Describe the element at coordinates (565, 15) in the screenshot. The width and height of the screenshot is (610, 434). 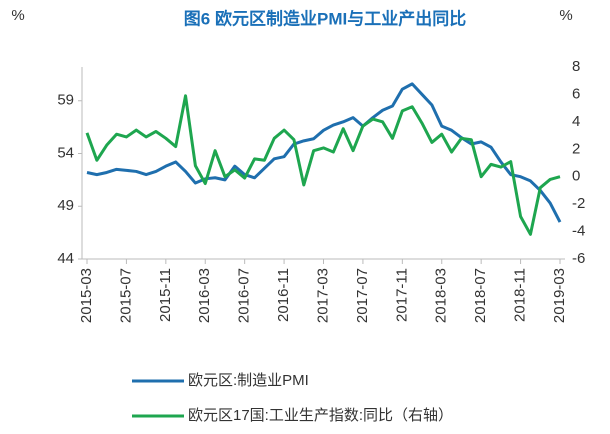
I see `y2-unit: %` at that location.